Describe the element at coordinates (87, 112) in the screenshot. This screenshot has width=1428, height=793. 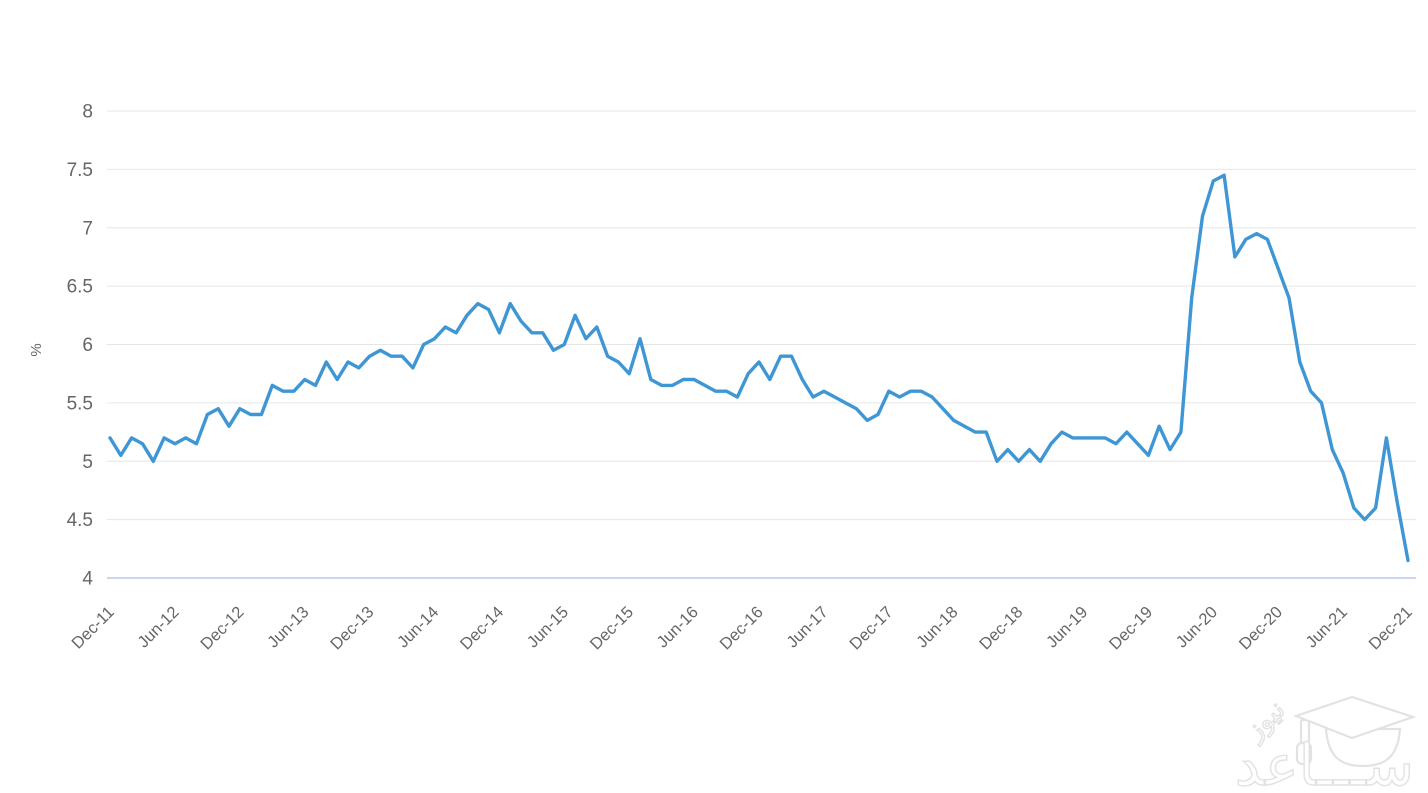
I see `y-tick-label: 8` at that location.